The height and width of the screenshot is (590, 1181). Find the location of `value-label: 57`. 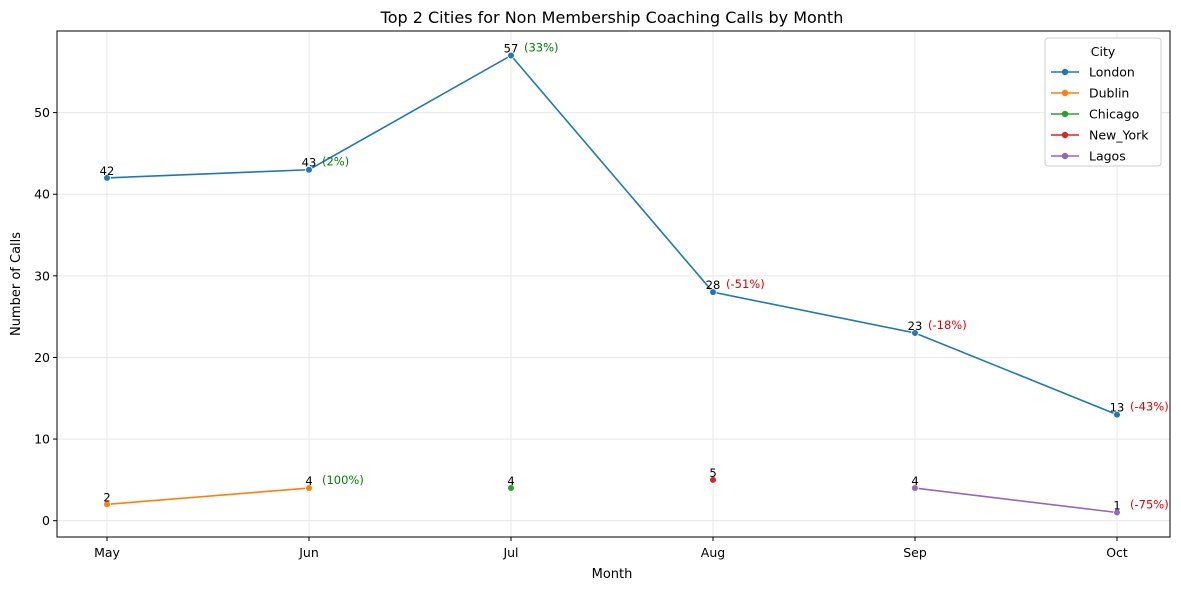

value-label: 57 is located at coordinates (511, 48).